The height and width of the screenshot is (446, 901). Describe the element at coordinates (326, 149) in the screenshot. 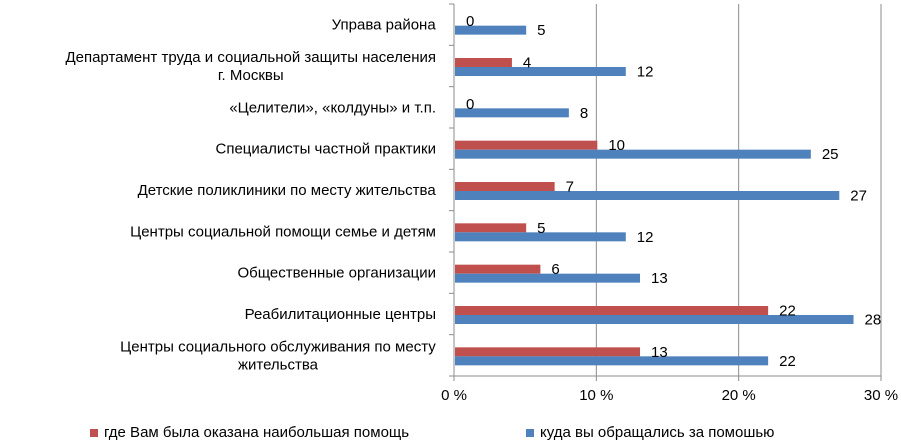

I see `category-label: Специалисты частной практики` at that location.